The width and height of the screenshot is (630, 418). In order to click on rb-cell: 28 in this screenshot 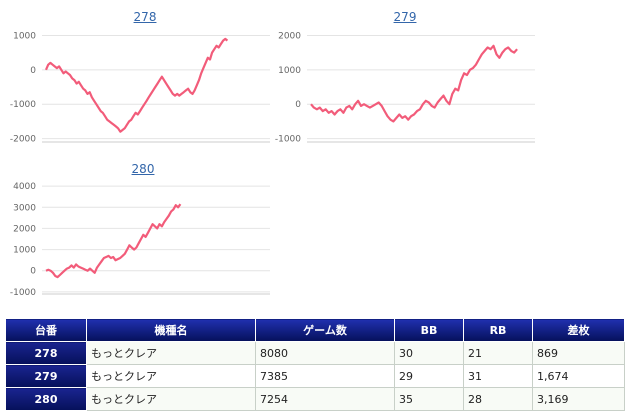, I will do `click(498, 399)`.